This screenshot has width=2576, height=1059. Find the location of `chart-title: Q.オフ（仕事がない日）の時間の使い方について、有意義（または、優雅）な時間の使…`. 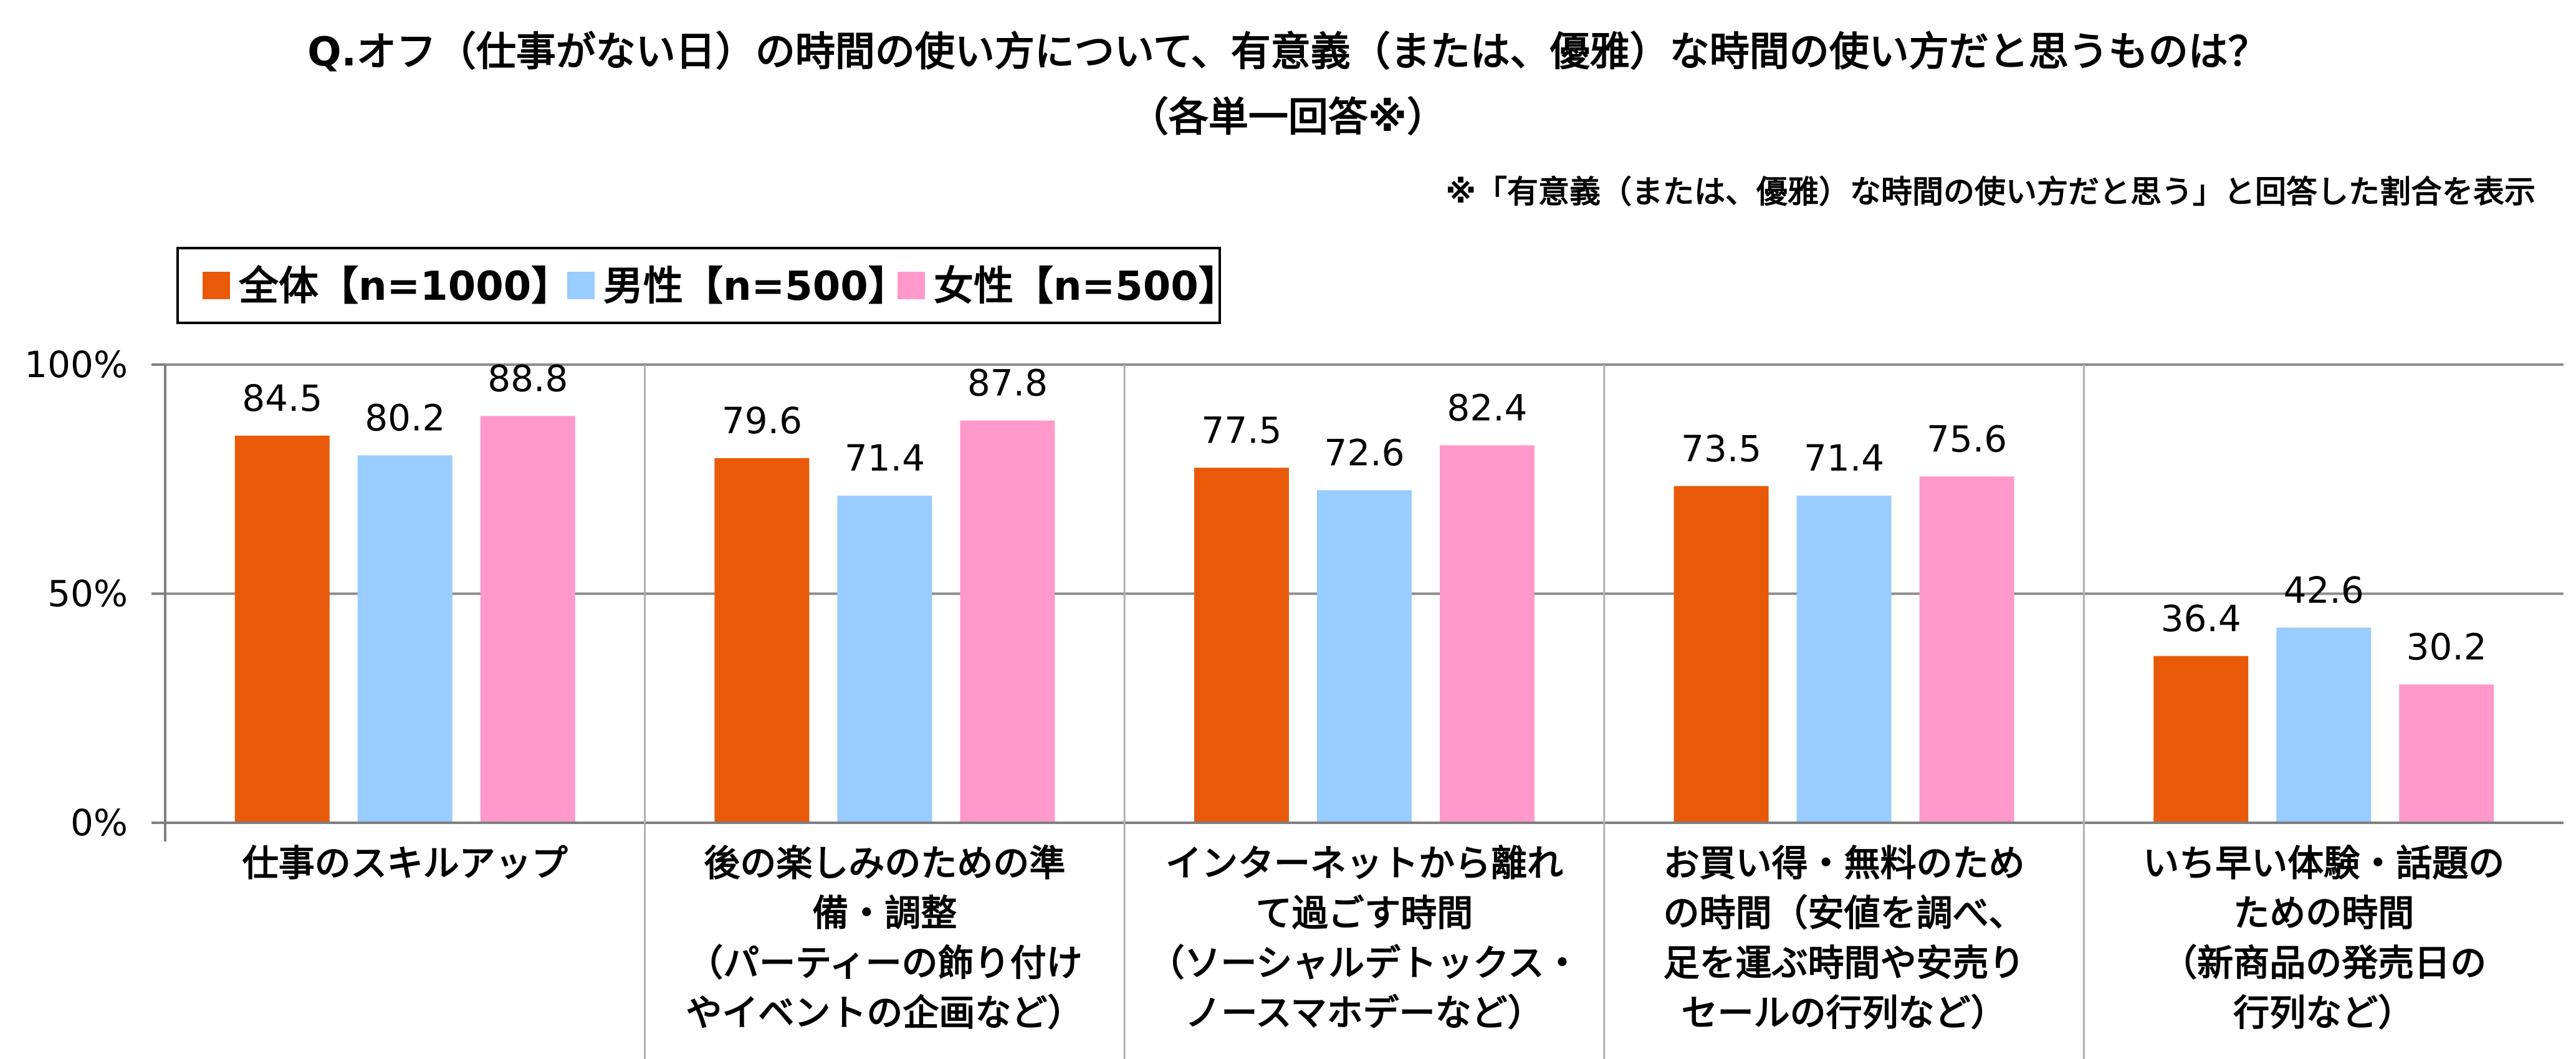

chart-title: Q.オフ（仕事がない日）の時間の使い方について、有意義（または、優雅）な時間の使… is located at coordinates (1288, 52).